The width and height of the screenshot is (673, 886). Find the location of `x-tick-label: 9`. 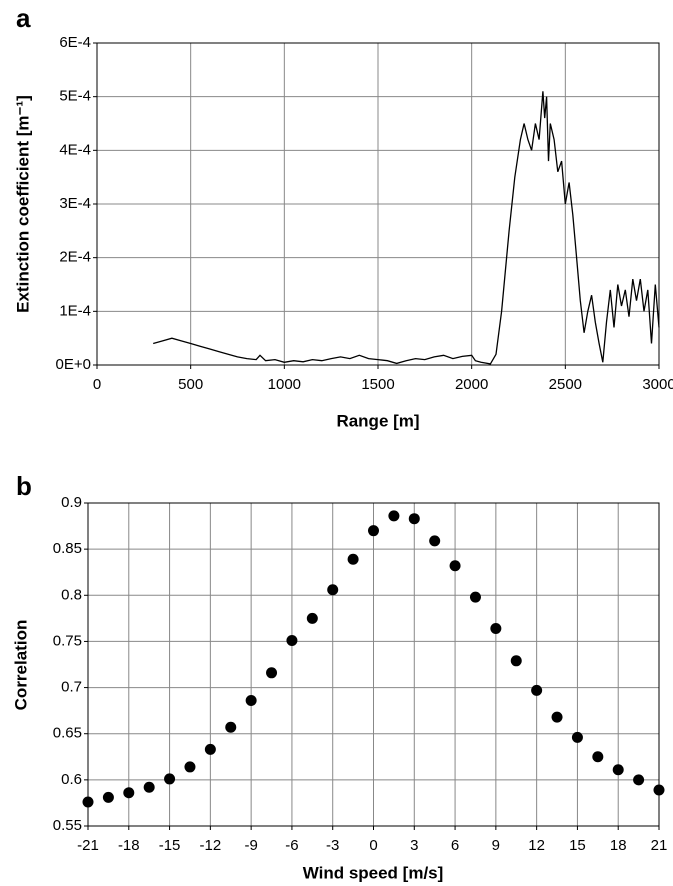

x-tick-label: 9 is located at coordinates (496, 845).